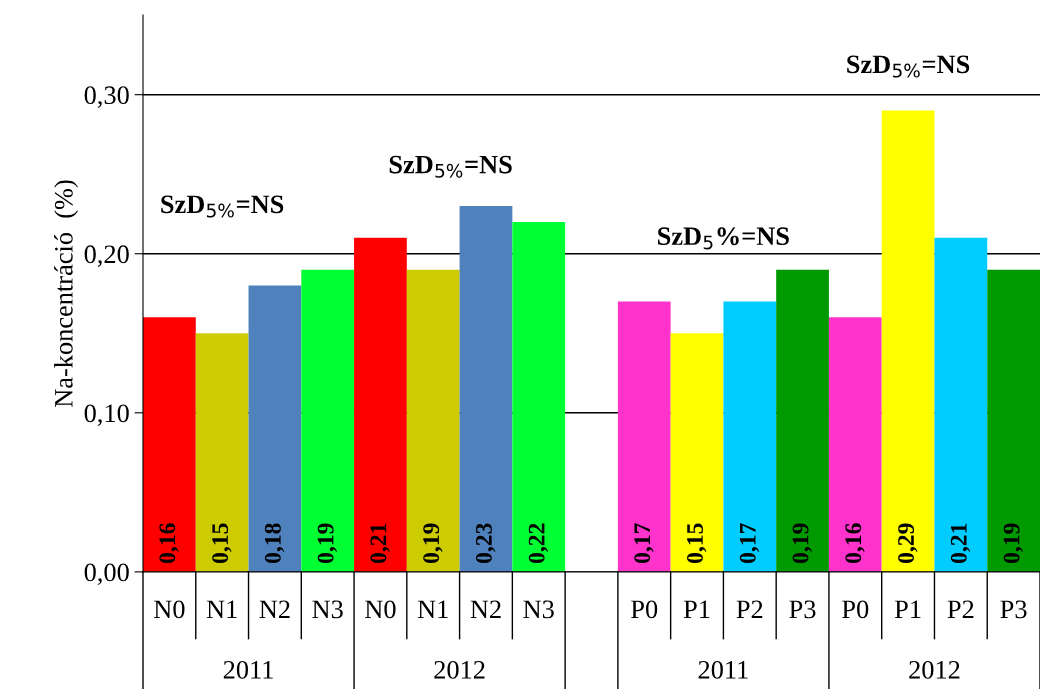 Image resolution: width=1040 pixels, height=689 pixels. What do you see at coordinates (908, 543) in the screenshot?
I see `data-label: 0,29` at bounding box center [908, 543].